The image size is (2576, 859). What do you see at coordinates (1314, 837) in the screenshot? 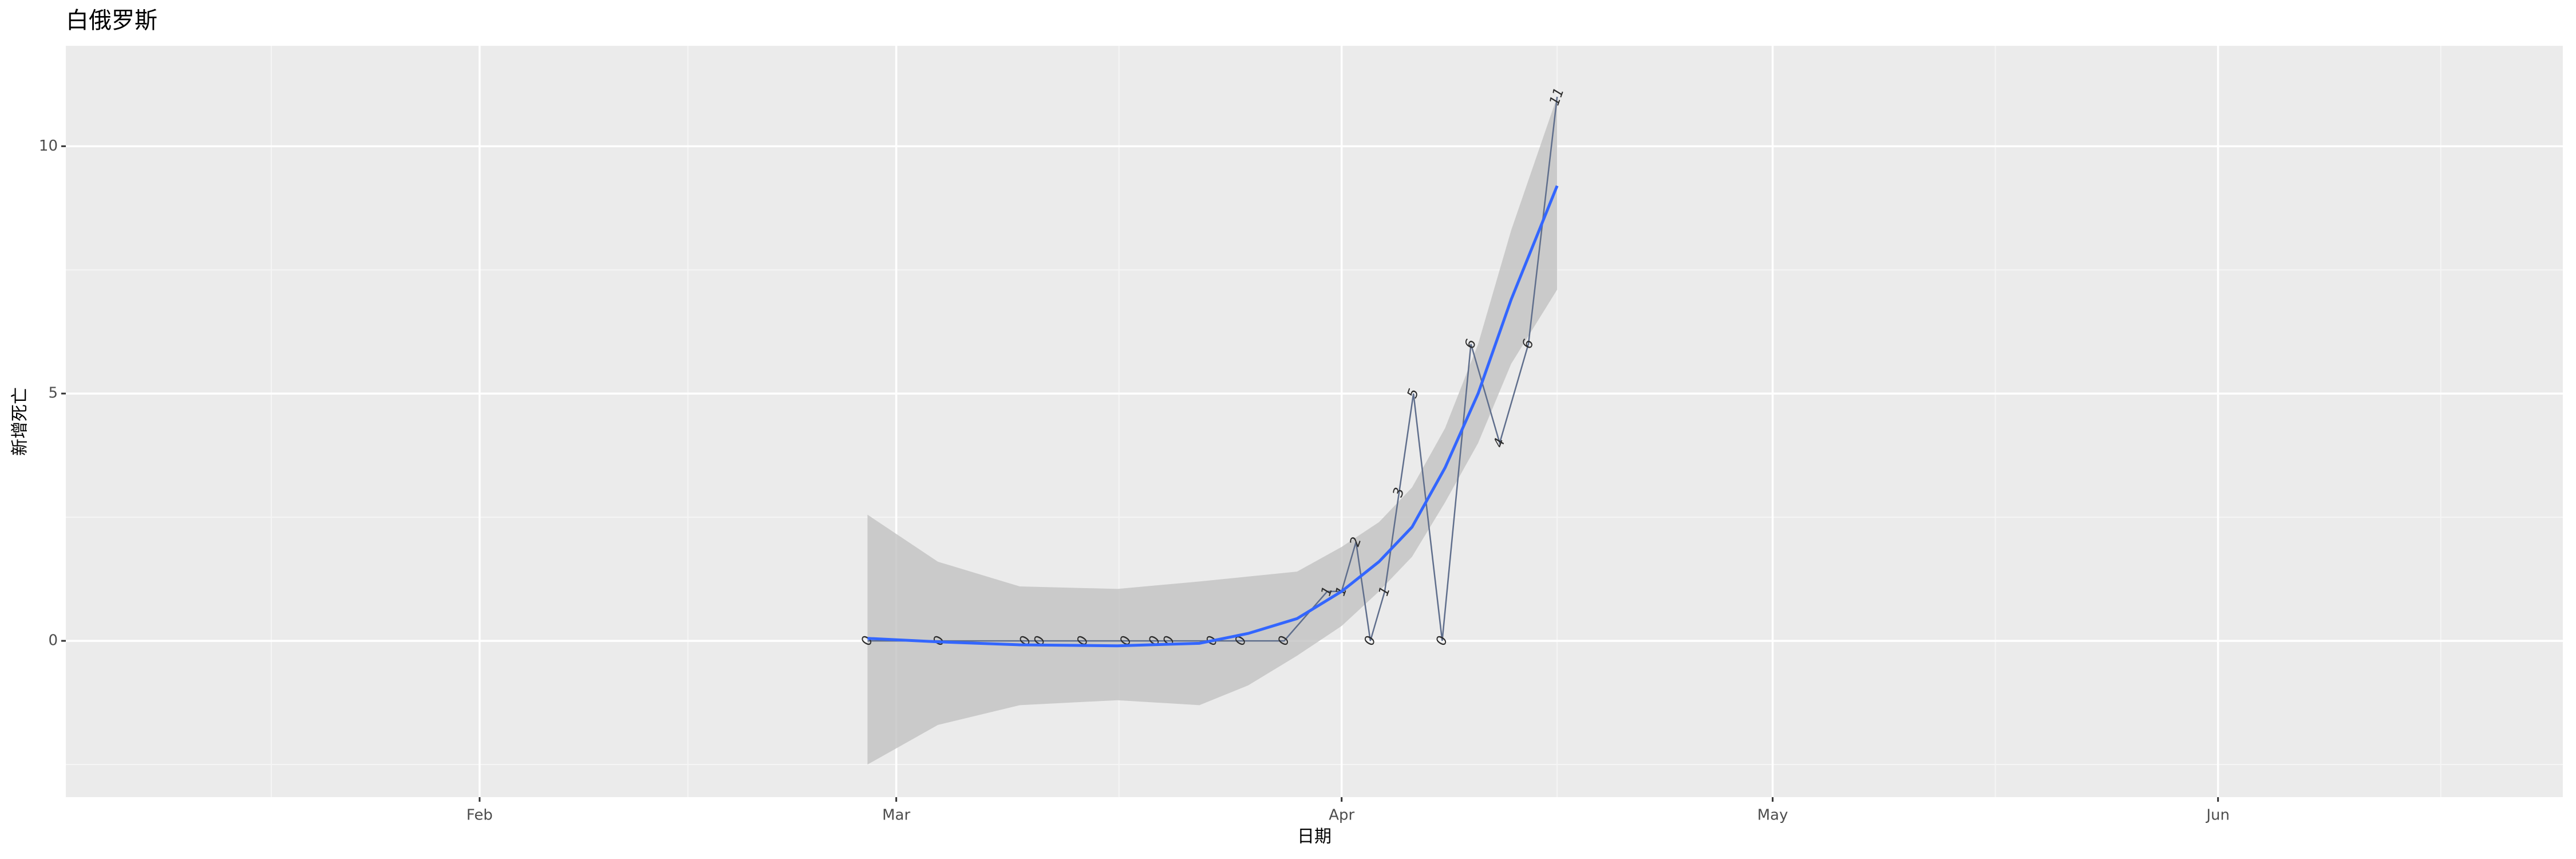
I see `x-axis-title: 日期` at bounding box center [1314, 837].